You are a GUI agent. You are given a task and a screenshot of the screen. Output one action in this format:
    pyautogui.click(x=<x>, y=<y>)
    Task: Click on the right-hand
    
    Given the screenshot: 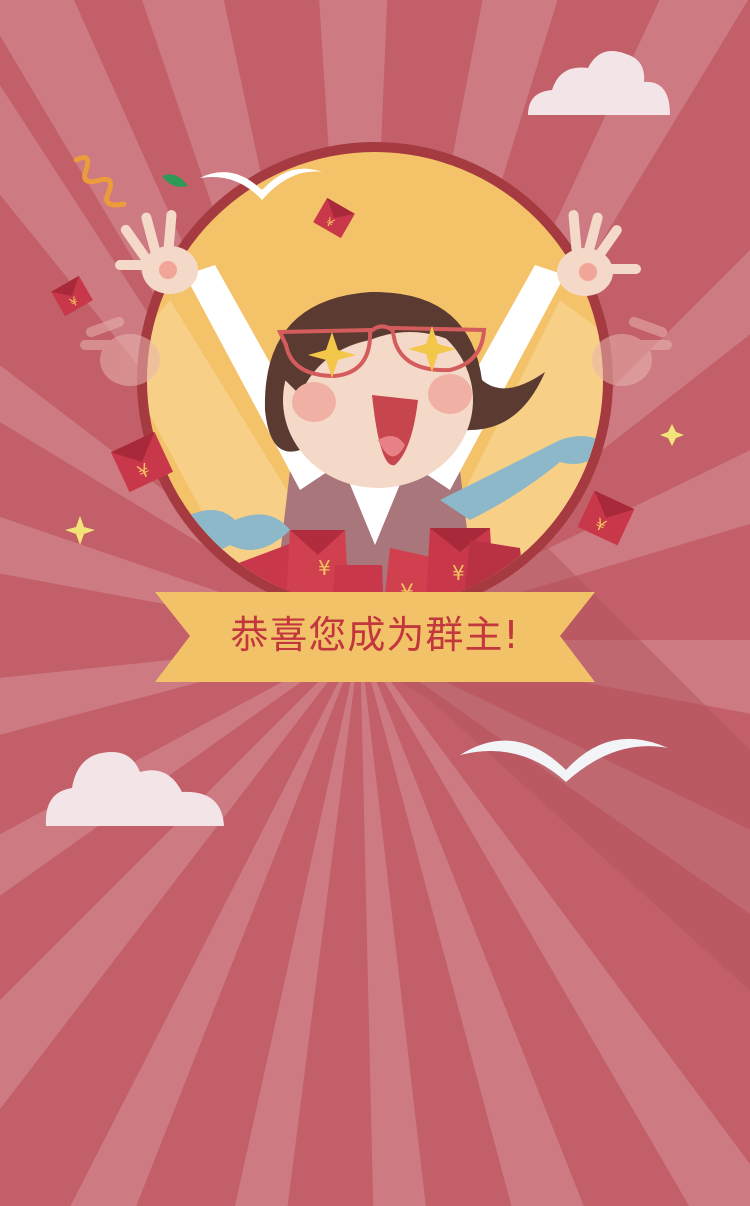 What is the action you would take?
    pyautogui.click(x=599, y=253)
    